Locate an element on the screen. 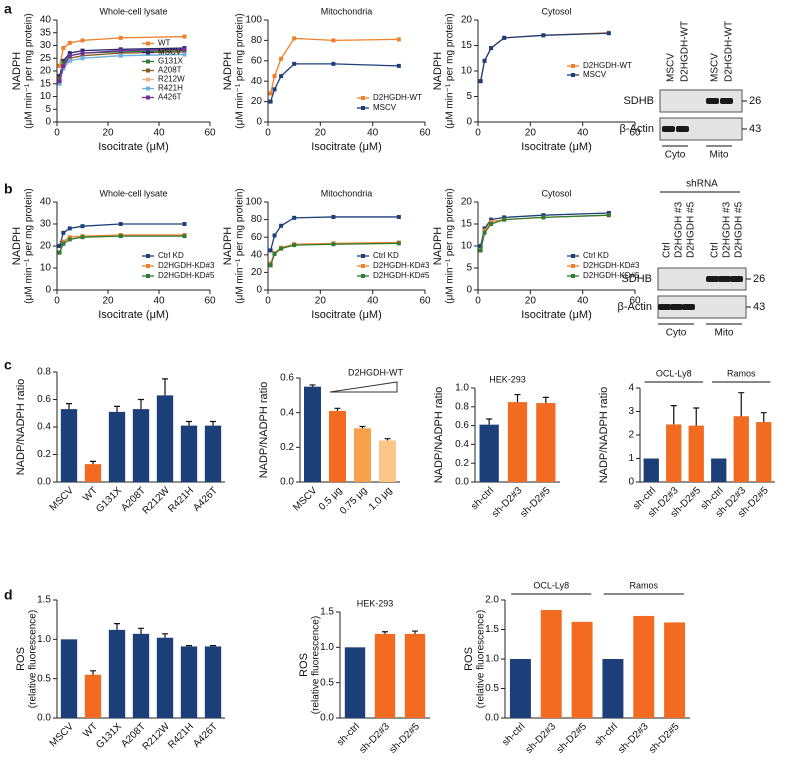 The height and width of the screenshot is (765, 788). chart-title: Cytosol is located at coordinates (556, 193).